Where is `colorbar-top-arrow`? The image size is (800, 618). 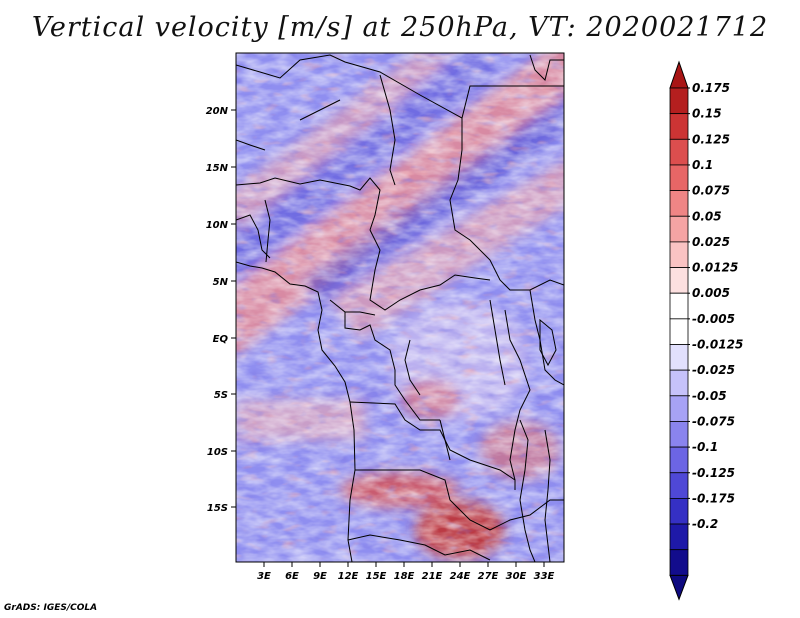
colorbar-top-arrow is located at coordinates (679, 74).